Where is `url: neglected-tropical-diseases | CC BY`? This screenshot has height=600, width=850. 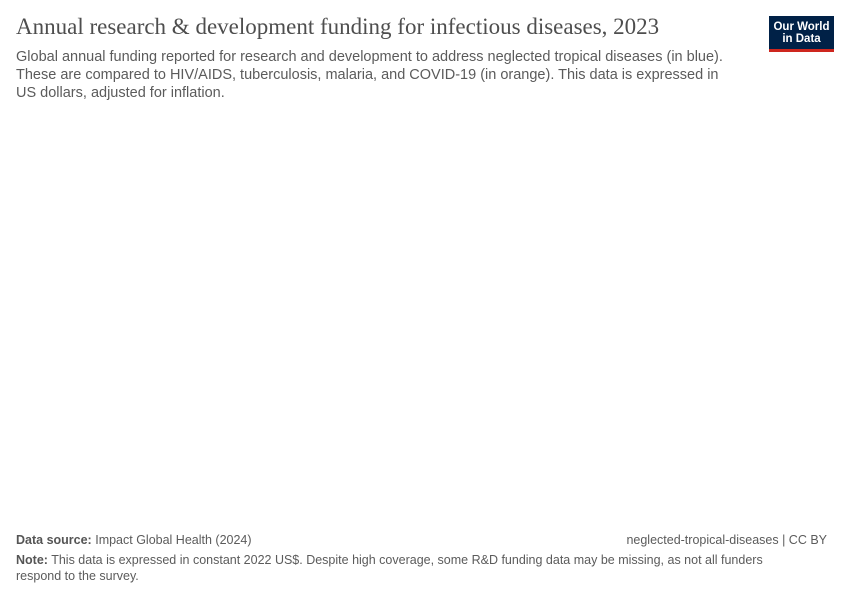 url: neglected-tropical-diseases | CC BY is located at coordinates (726, 540).